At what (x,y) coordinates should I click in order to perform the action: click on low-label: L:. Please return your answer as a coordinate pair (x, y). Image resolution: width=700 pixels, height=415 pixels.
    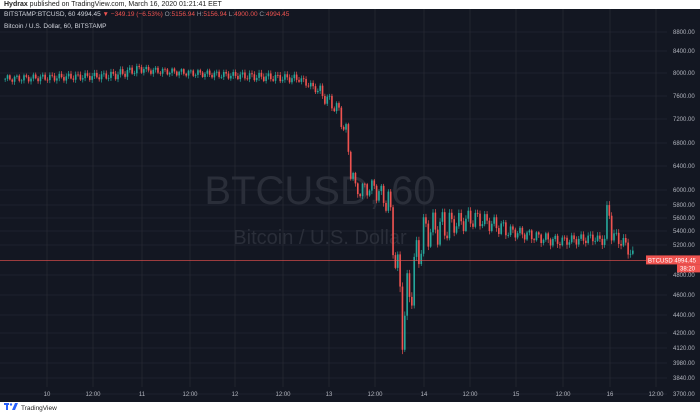
    Looking at the image, I should click on (231, 14).